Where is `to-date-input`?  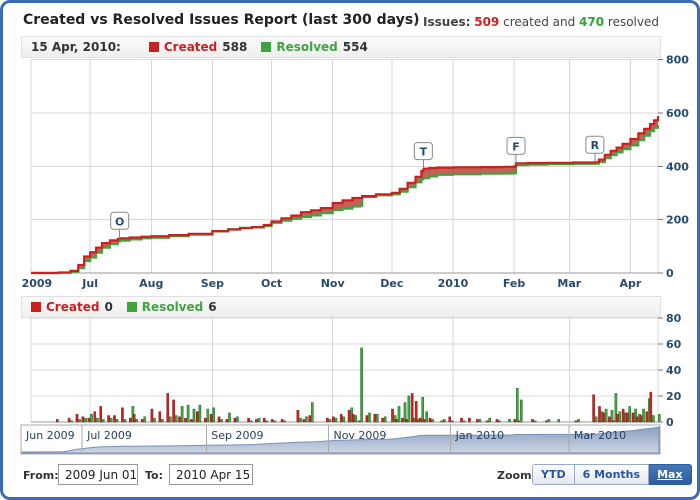 to-date-input is located at coordinates (211, 474).